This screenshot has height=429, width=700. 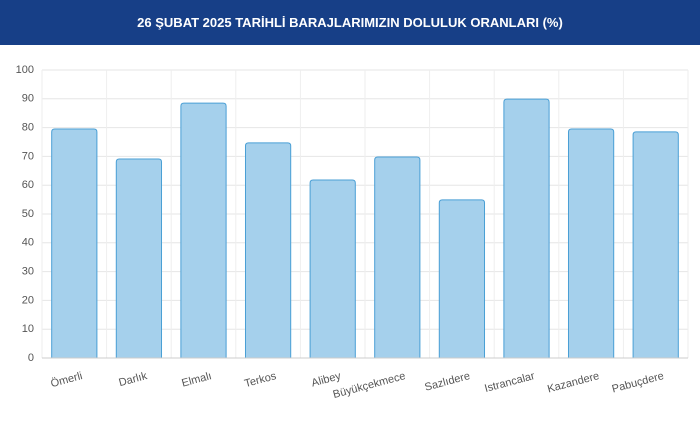 I want to click on x-tick-label: Alibey, so click(x=326, y=379).